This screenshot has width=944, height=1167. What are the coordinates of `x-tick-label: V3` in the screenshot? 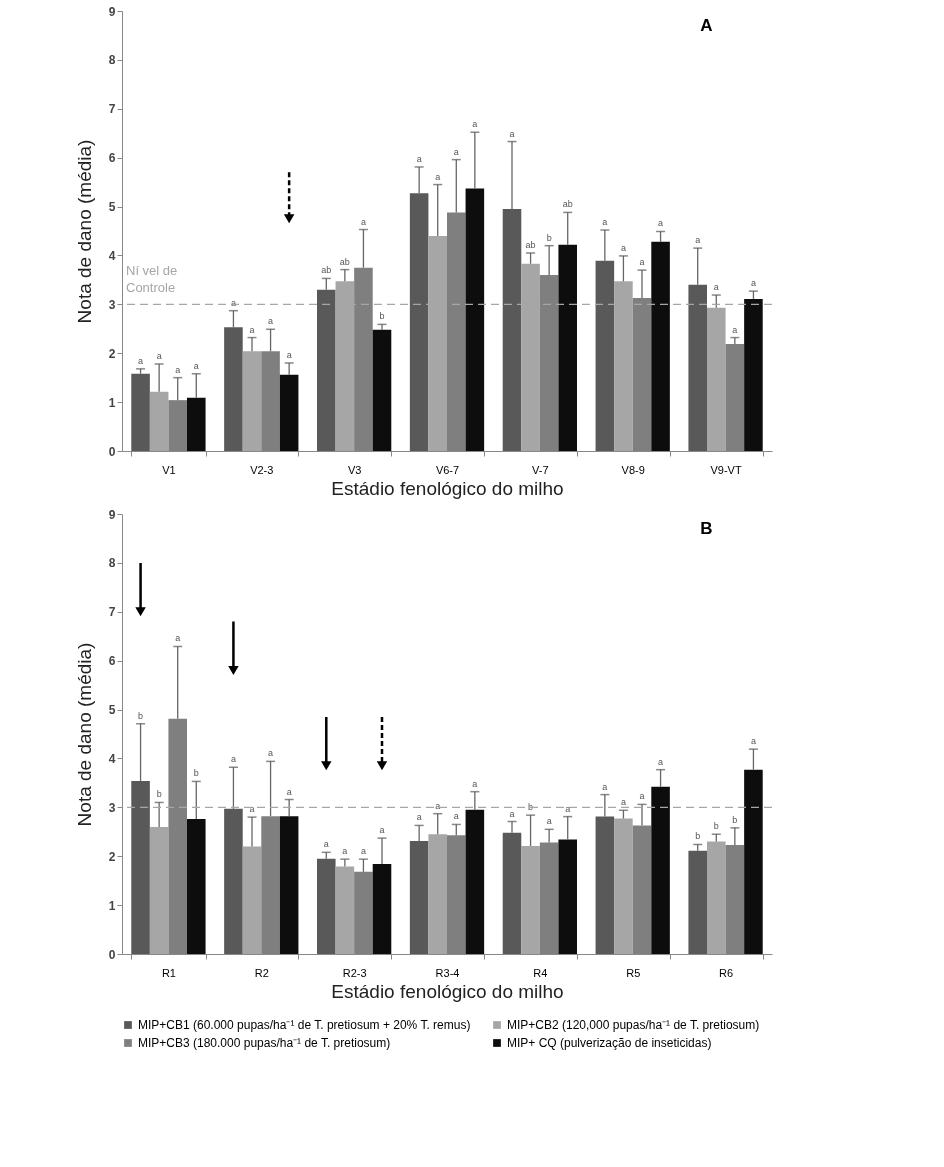 It's located at (354, 469).